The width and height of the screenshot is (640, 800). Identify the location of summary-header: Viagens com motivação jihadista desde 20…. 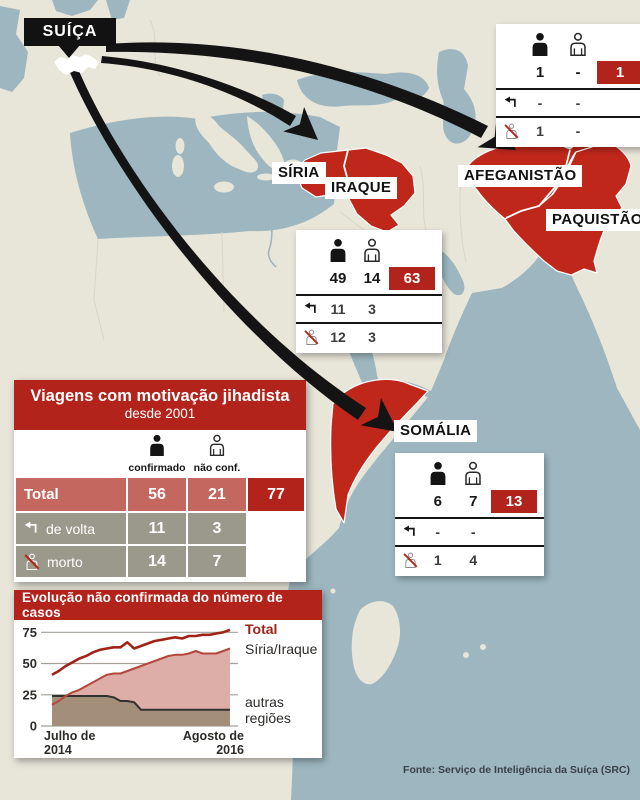
(160, 405).